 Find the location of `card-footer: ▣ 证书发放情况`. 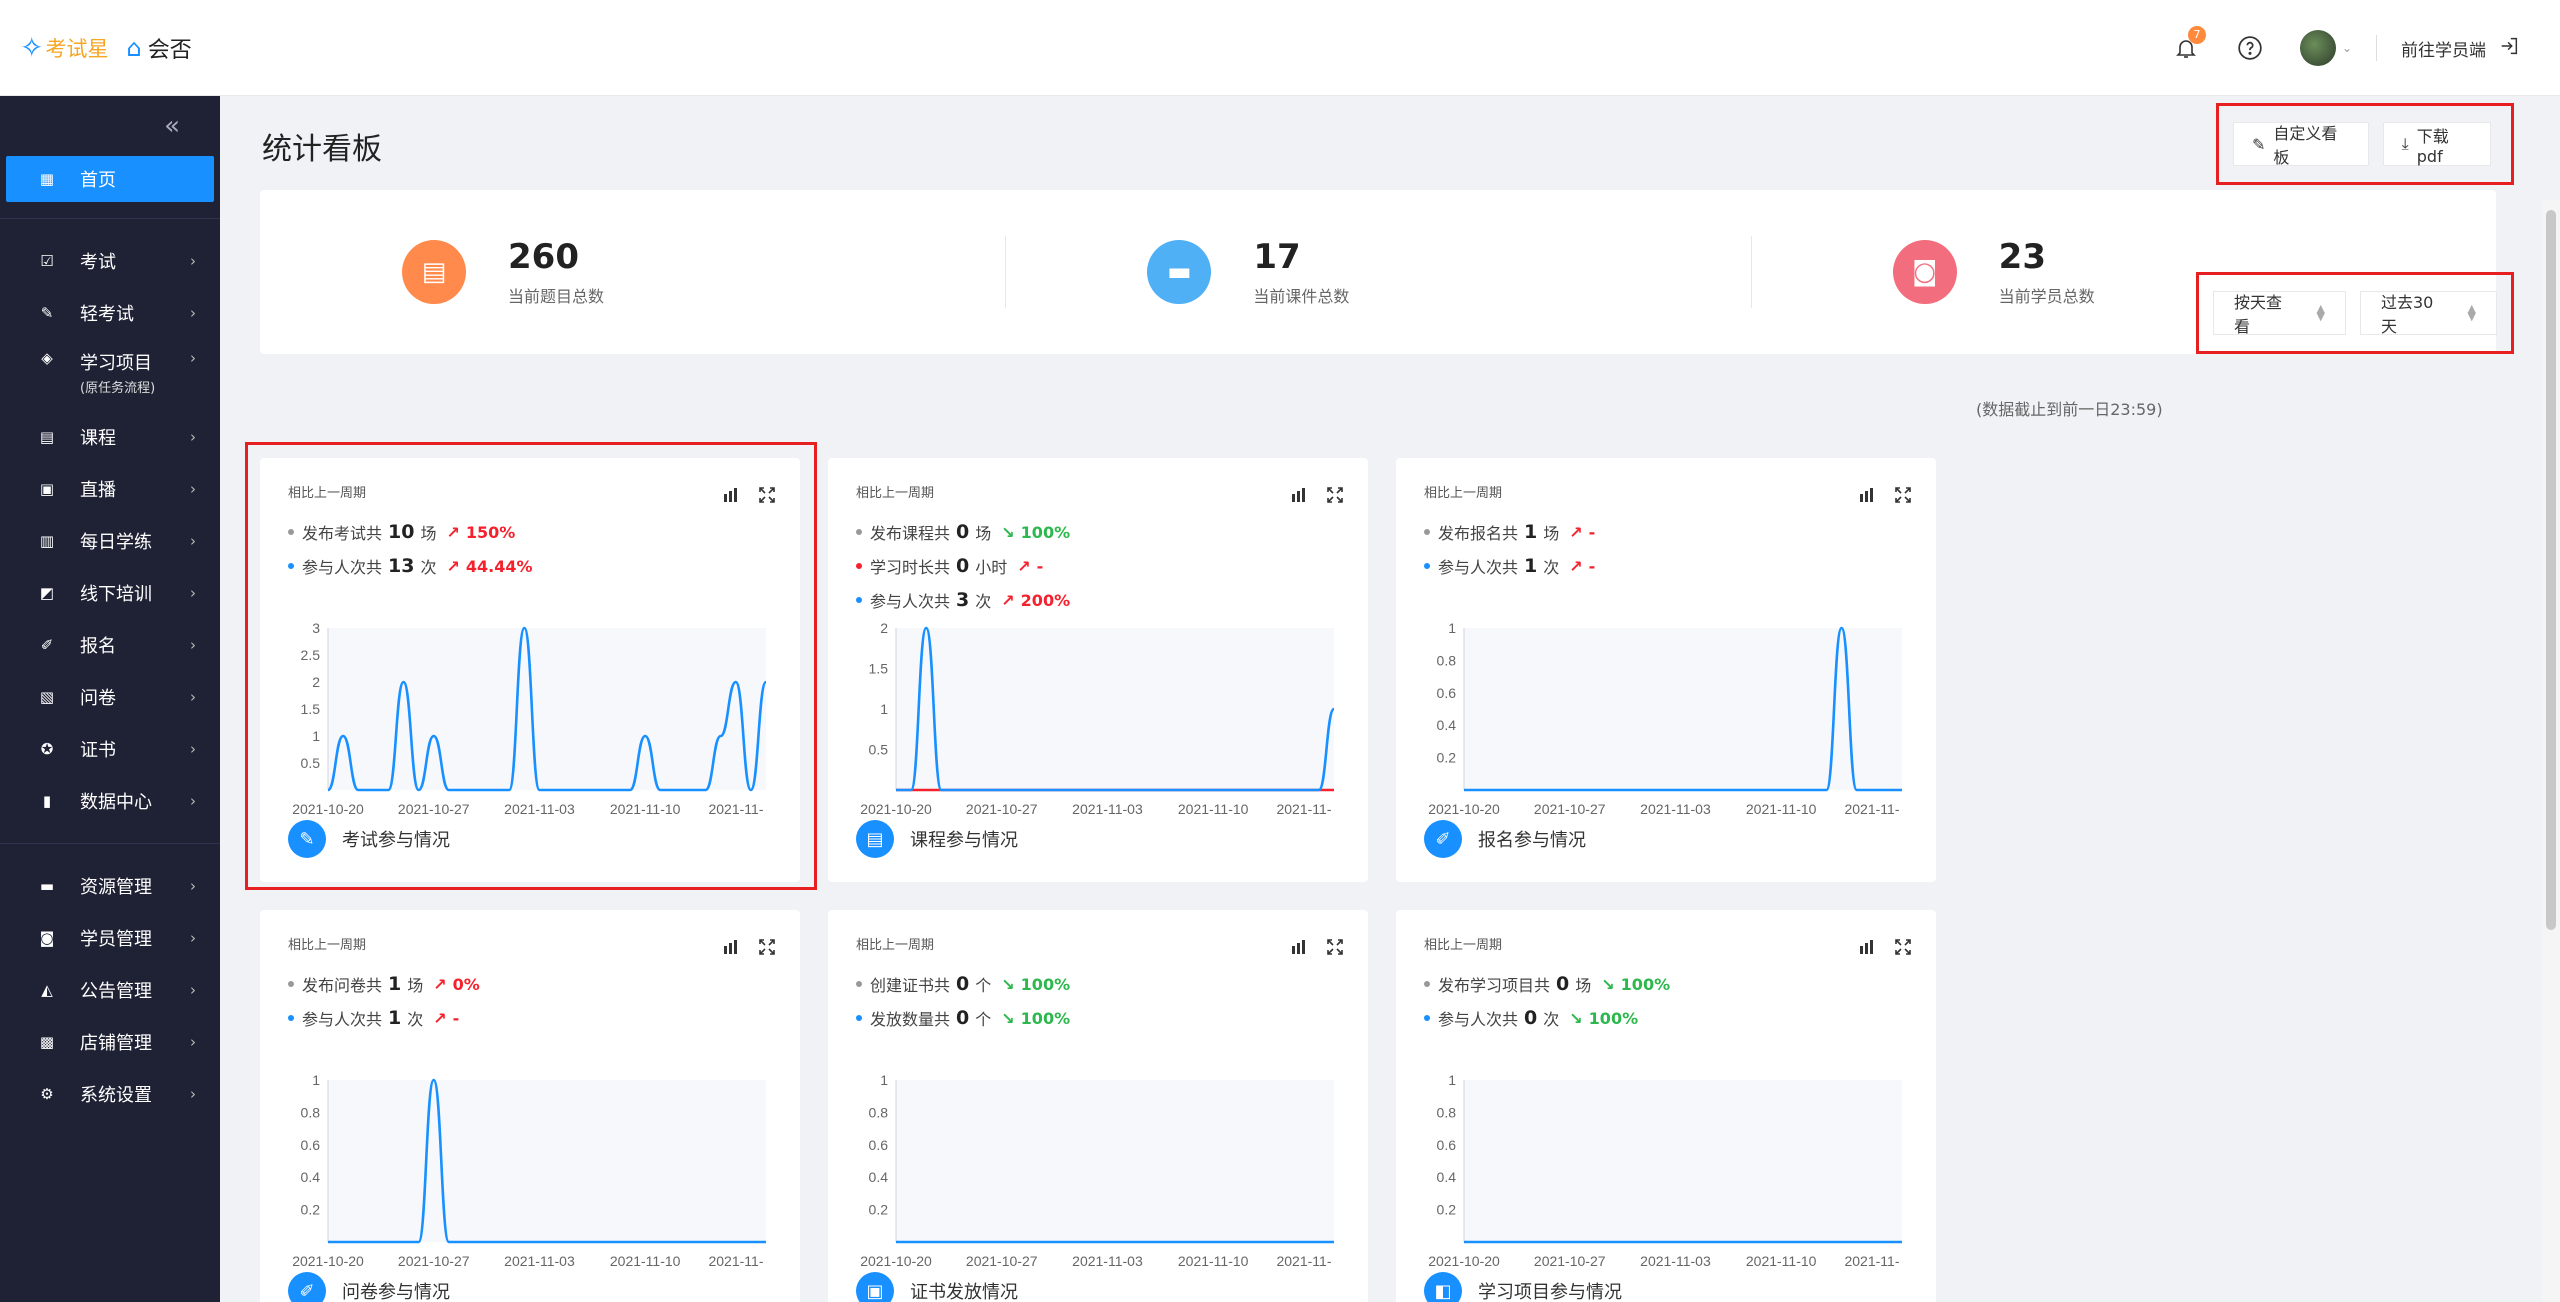

card-footer: ▣ 证书发放情况 is located at coordinates (937, 1287).